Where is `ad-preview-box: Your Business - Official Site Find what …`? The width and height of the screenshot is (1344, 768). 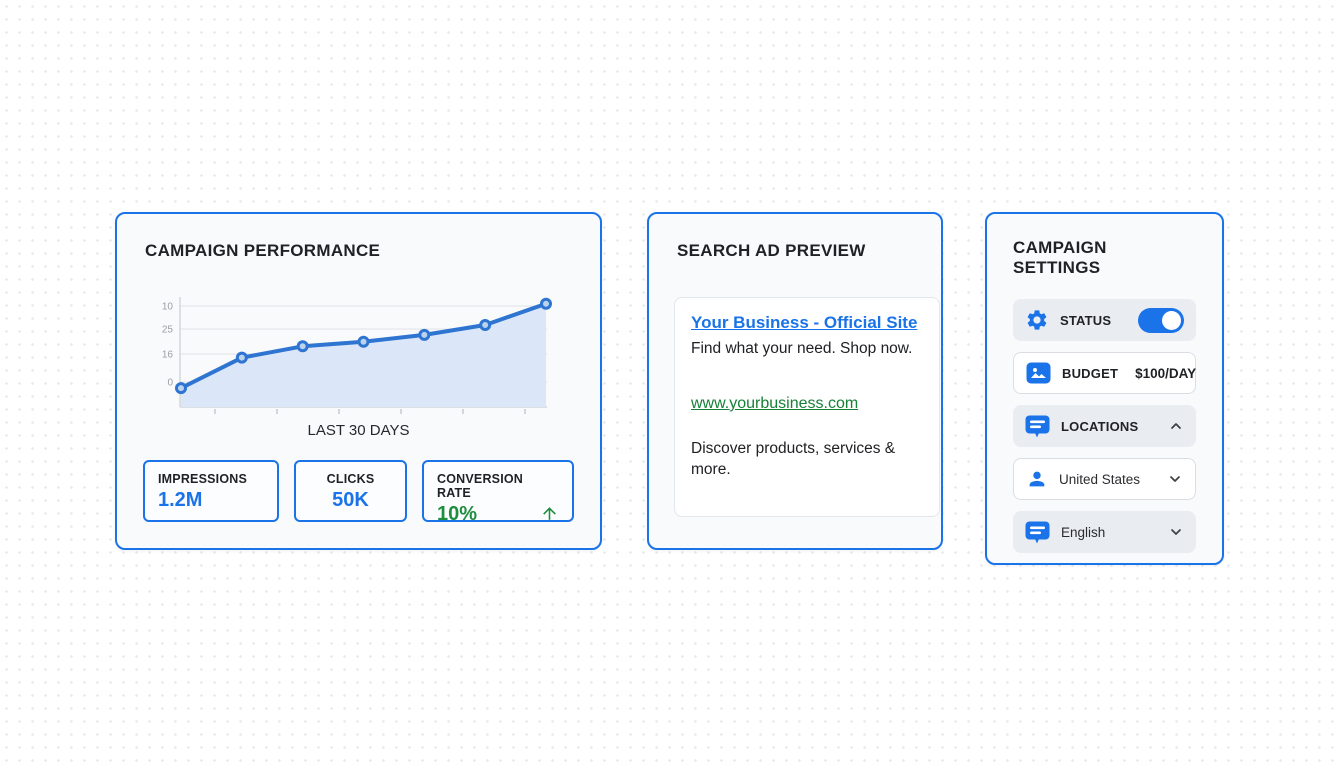 ad-preview-box: Your Business - Official Site Find what … is located at coordinates (807, 407).